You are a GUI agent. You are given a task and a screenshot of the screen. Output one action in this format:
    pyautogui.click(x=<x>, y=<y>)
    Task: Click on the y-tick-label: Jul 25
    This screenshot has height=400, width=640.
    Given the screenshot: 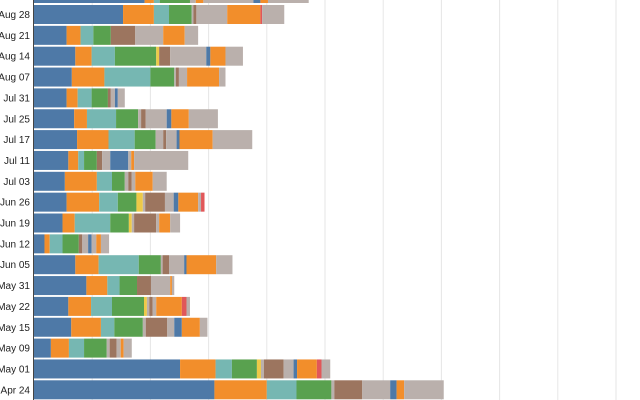 What is the action you would take?
    pyautogui.click(x=16, y=119)
    